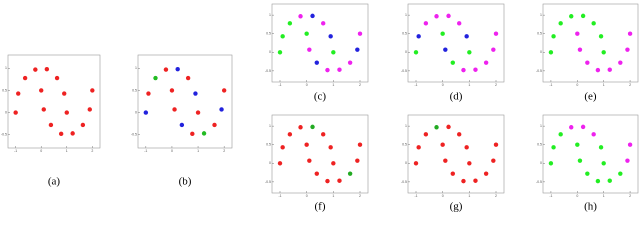  I want to click on caption: (g), so click(456, 207).